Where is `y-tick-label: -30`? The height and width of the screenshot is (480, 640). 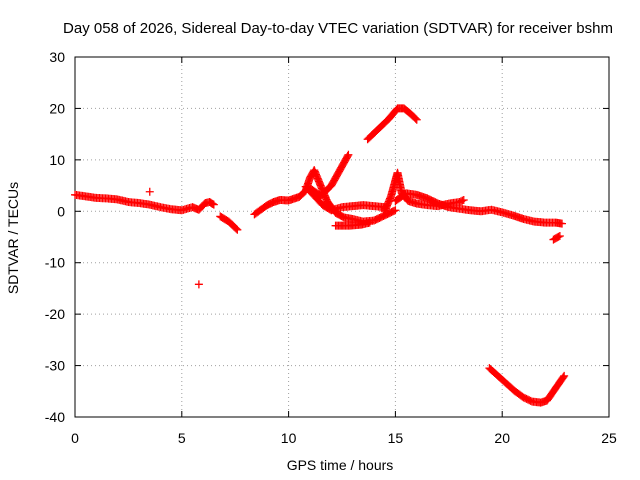 y-tick-label: -30 is located at coordinates (55, 366).